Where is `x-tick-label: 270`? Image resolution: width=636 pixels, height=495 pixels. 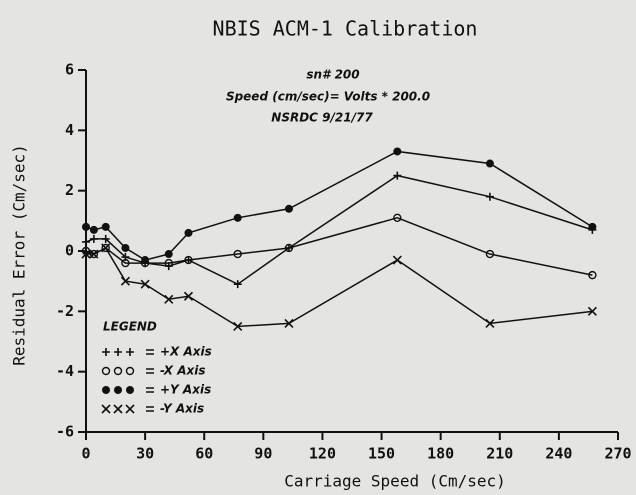
x-tick-label: 270 is located at coordinates (617, 454).